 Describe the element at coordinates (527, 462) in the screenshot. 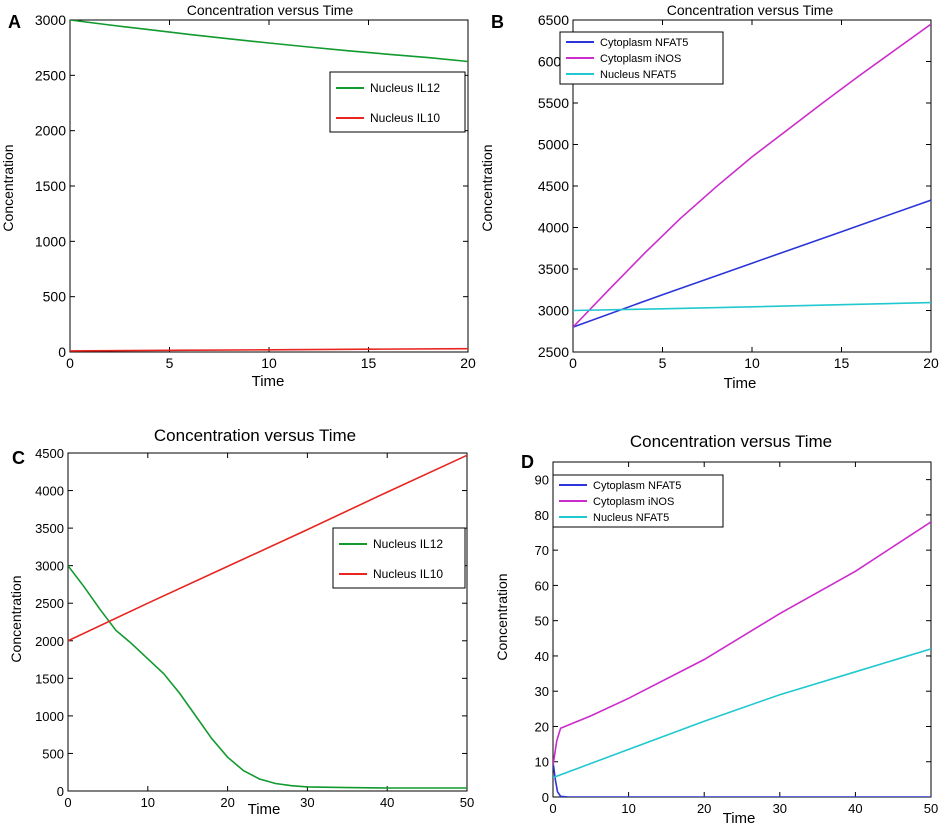

I see `panel-letter: D` at that location.